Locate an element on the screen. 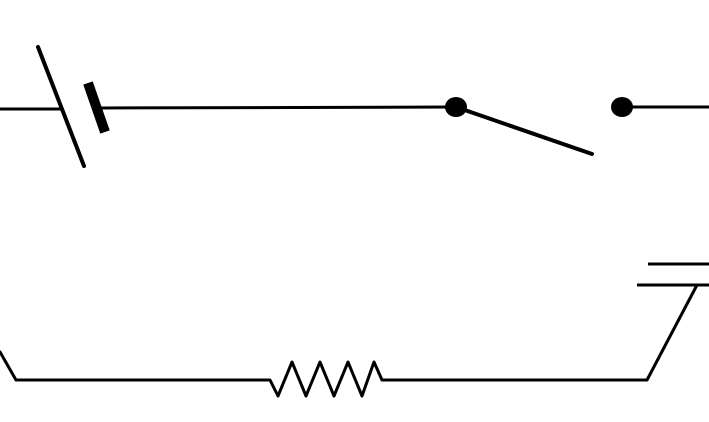 This screenshot has width=709, height=422. switch-blade is located at coordinates (524, 130).